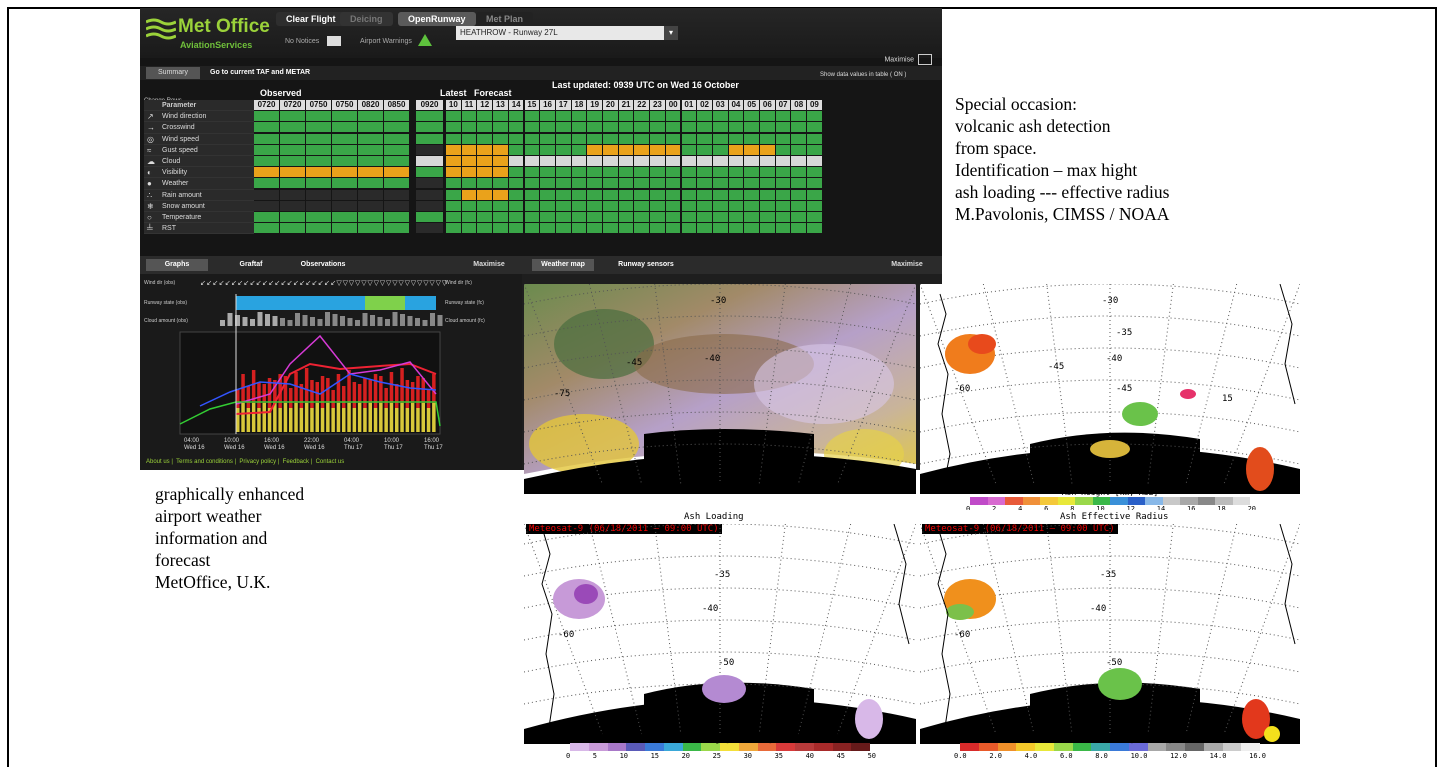 This screenshot has height=767, width=1444. I want to click on tab-met-plan: Met Plan, so click(505, 19).